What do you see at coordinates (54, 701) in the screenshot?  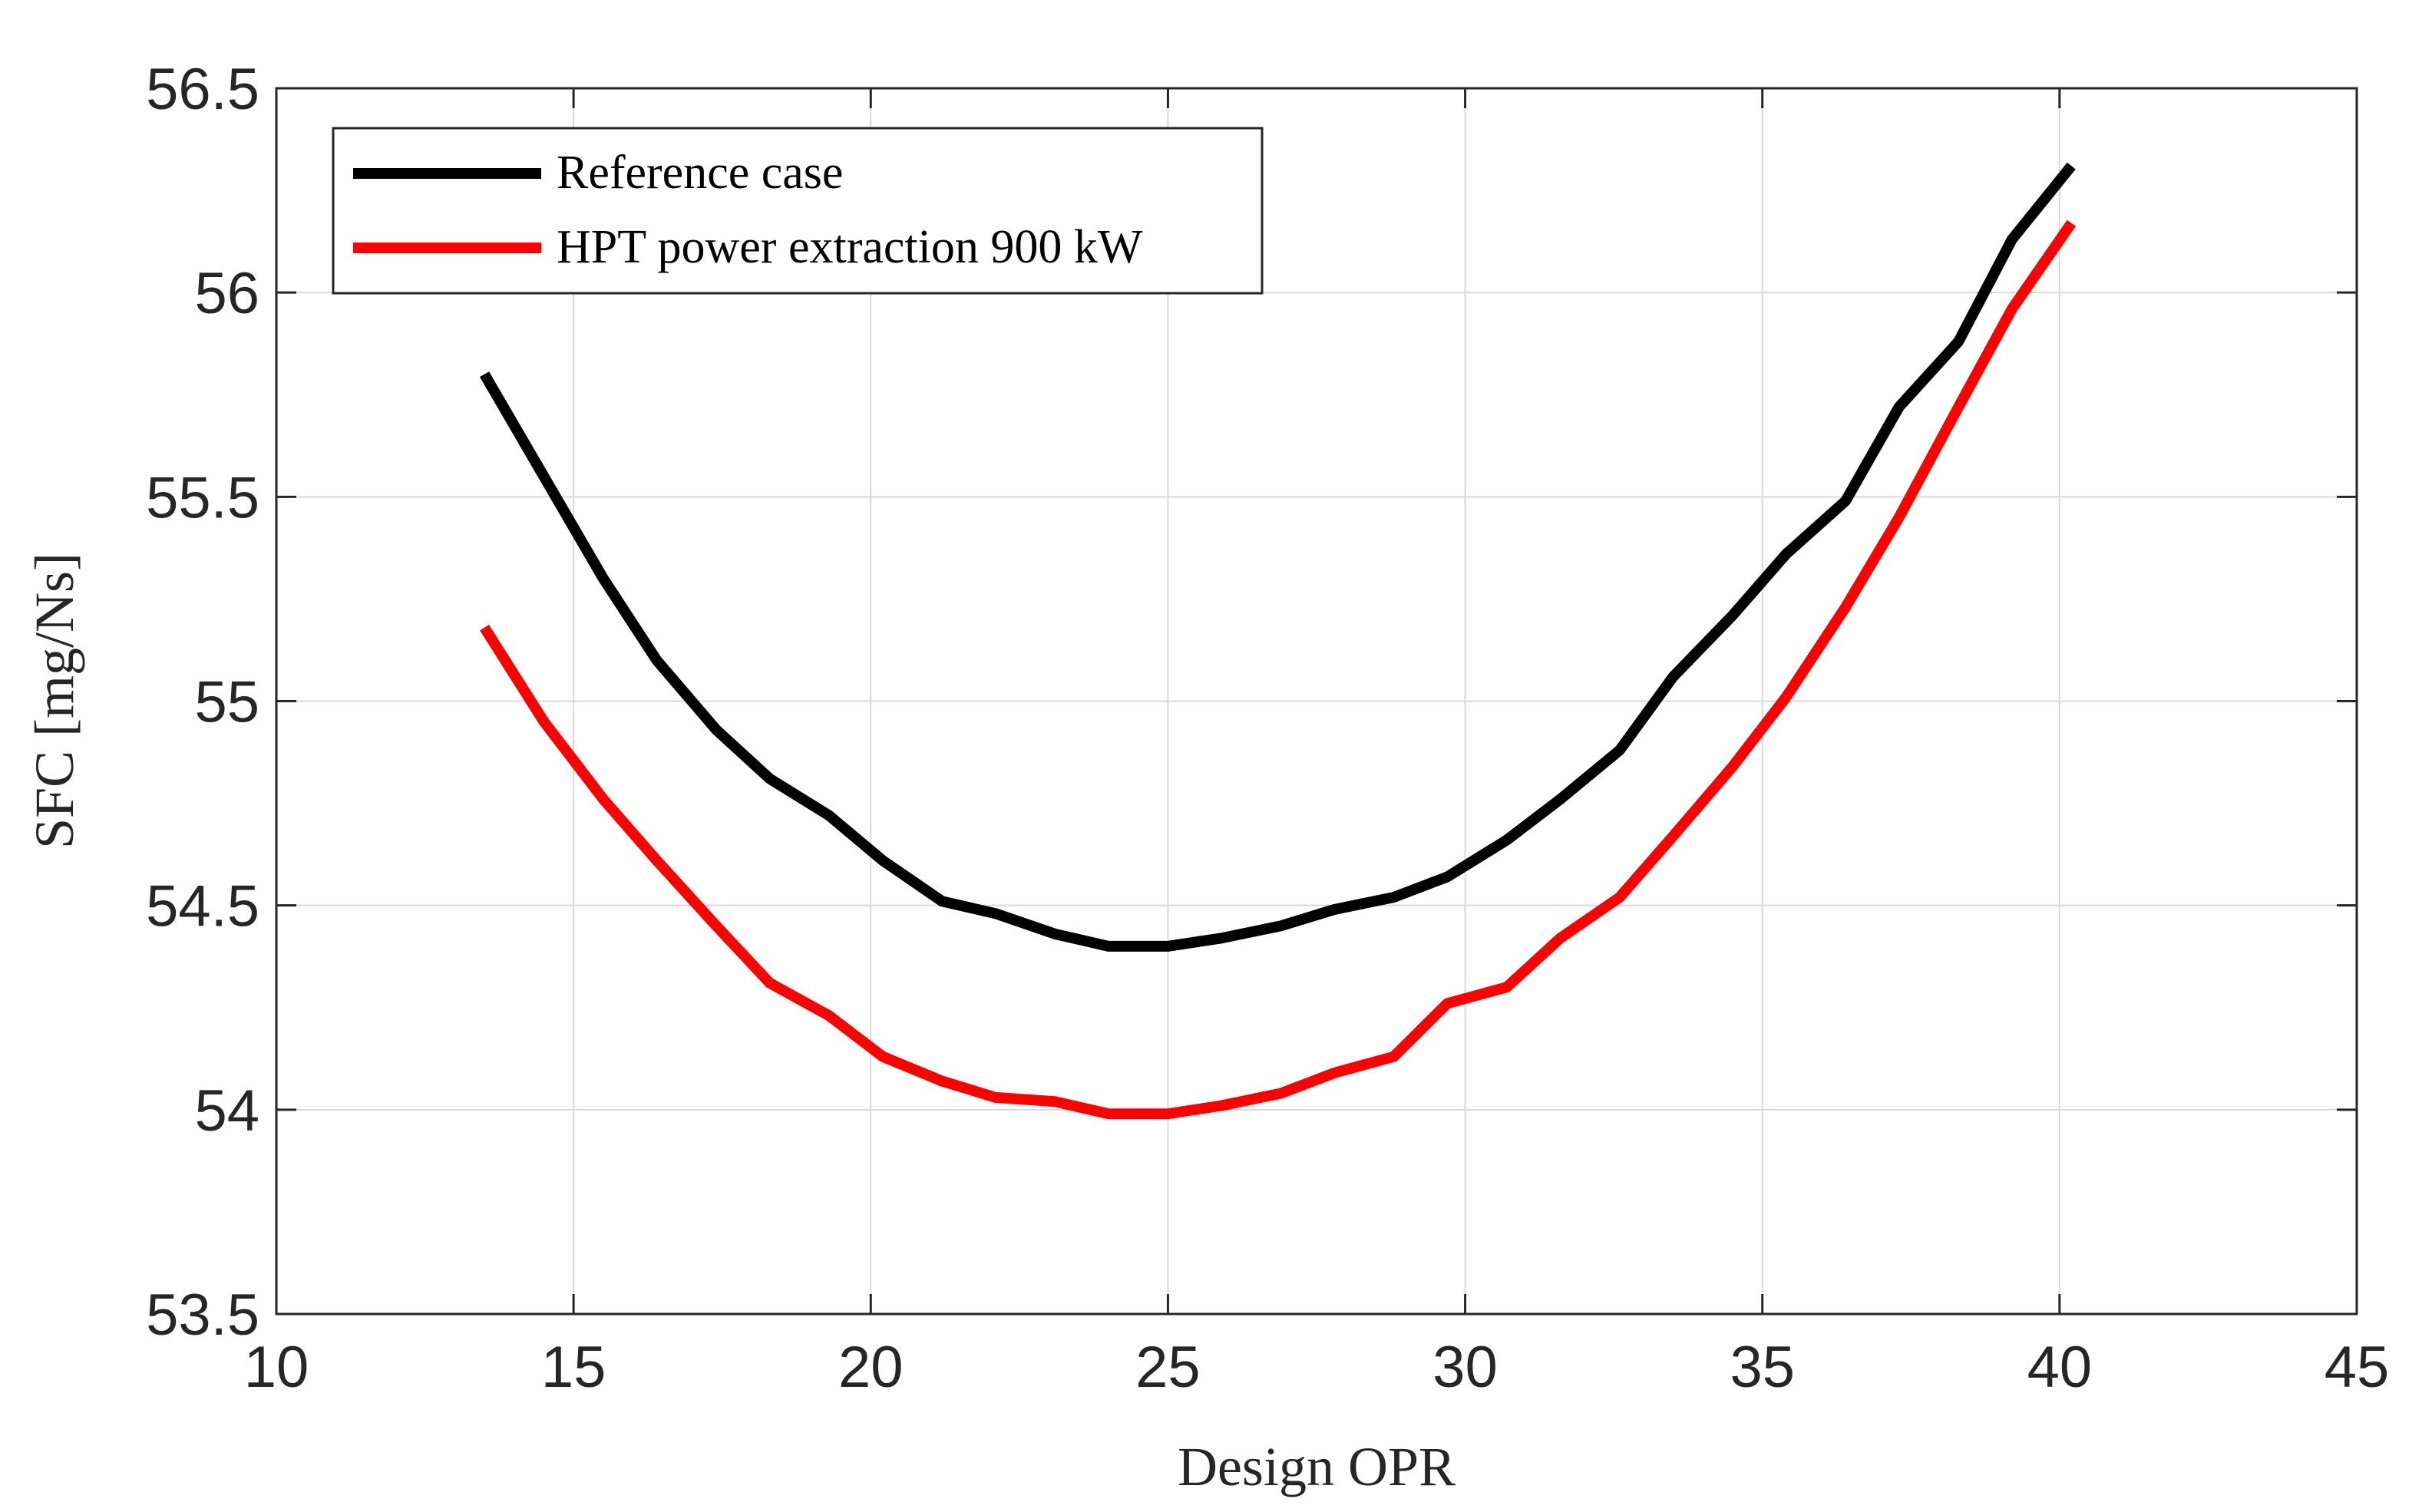 I see `y-axis-title: SFC [mg/Ns]` at bounding box center [54, 701].